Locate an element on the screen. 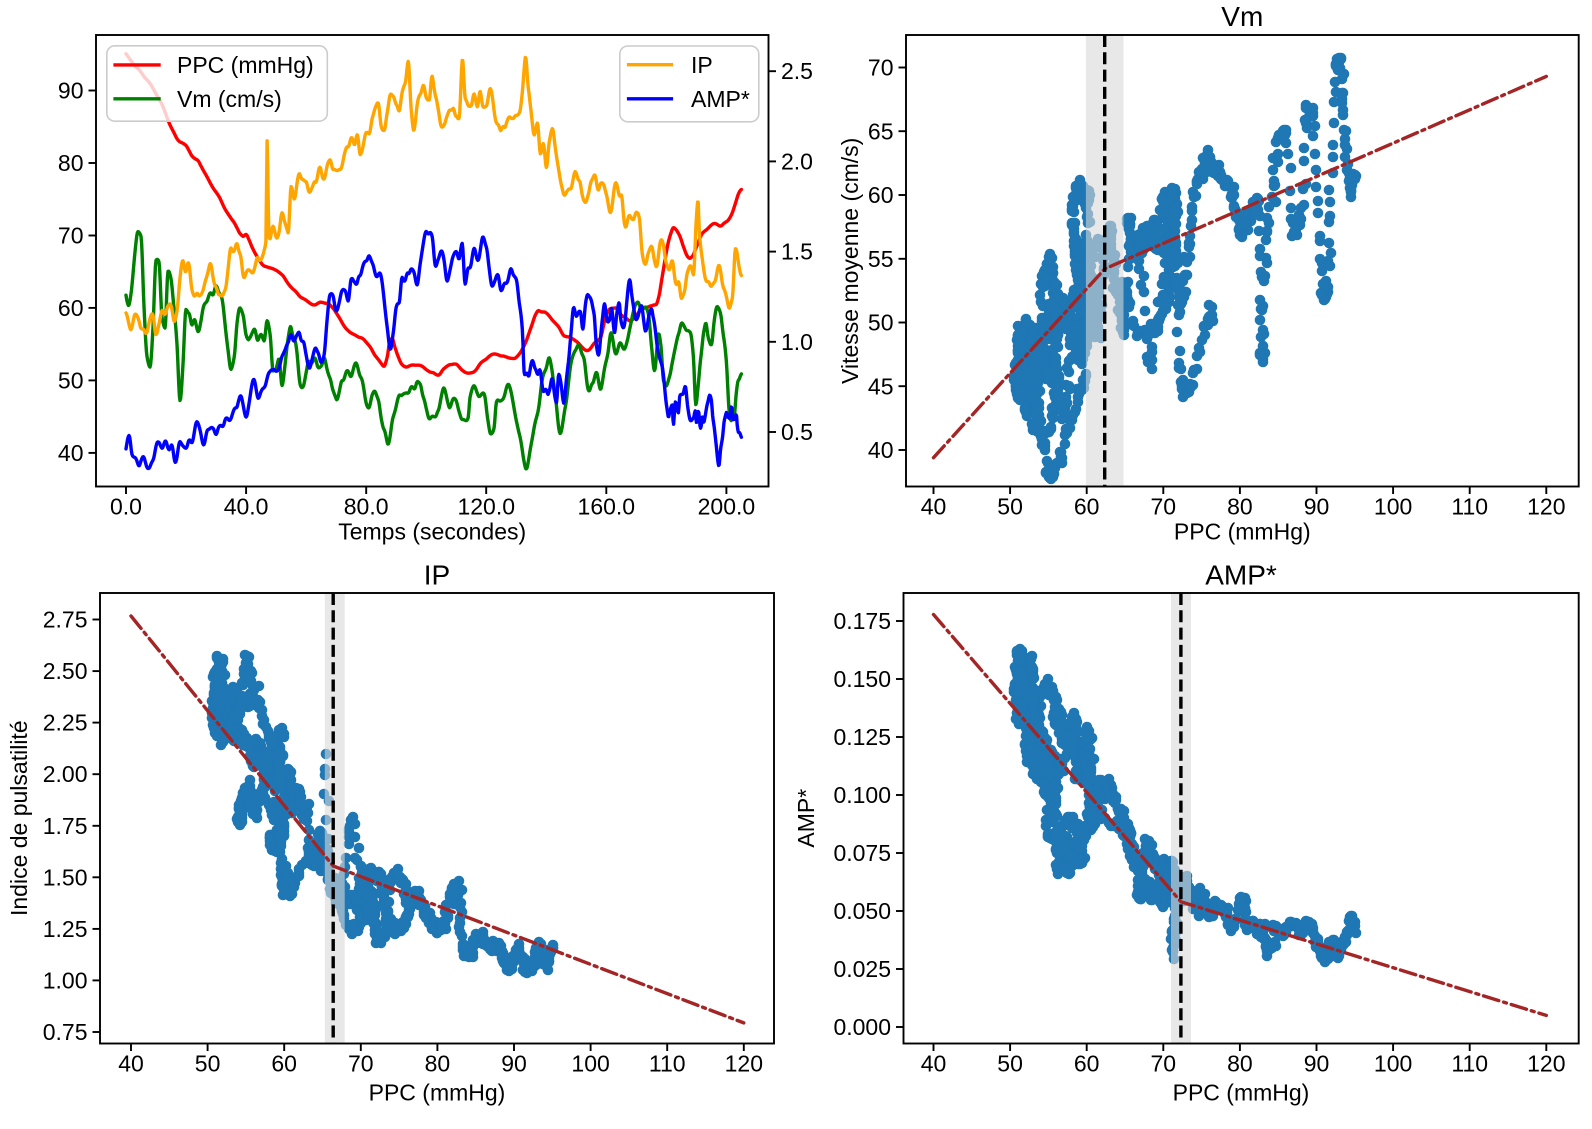  svg-text: 120.0 is located at coordinates (486, 507).